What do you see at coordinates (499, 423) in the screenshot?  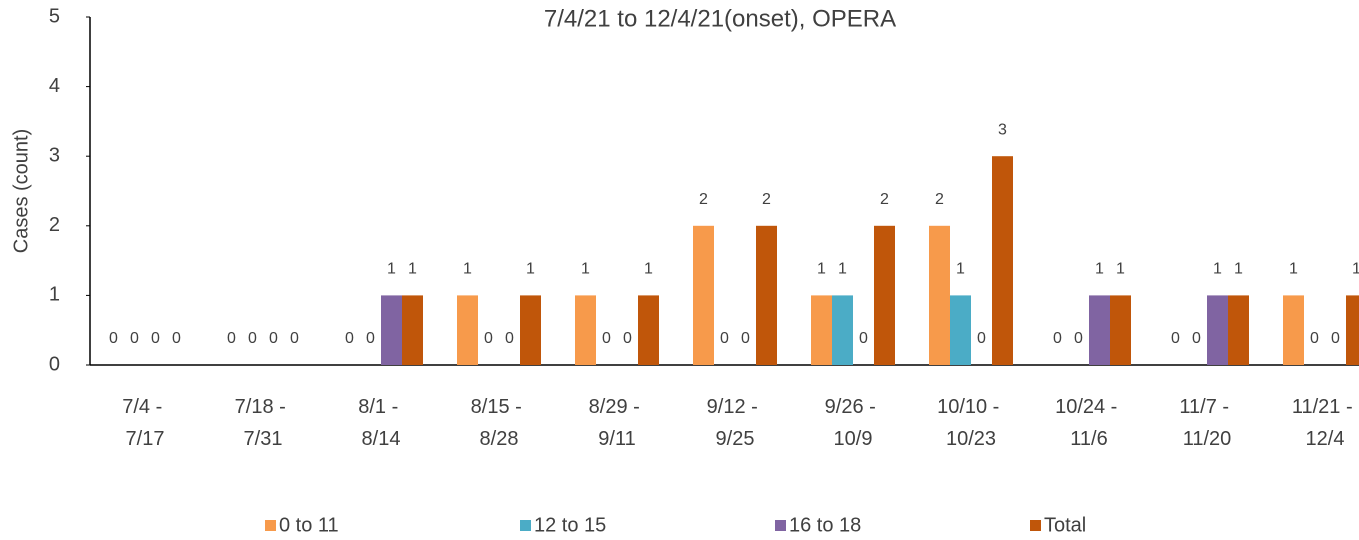 I see `x-tick-label: 8/15 - 8/28` at bounding box center [499, 423].